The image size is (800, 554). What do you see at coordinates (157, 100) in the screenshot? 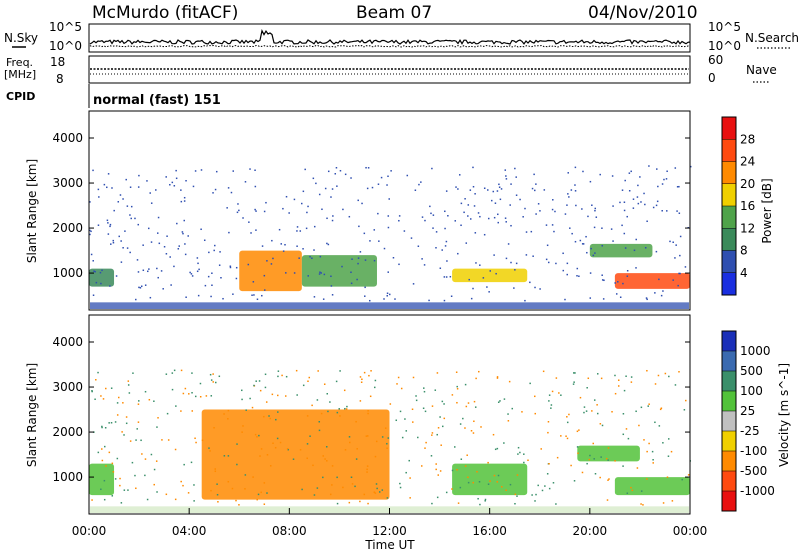
I see `cpid-value: normal (fast) 151` at bounding box center [157, 100].